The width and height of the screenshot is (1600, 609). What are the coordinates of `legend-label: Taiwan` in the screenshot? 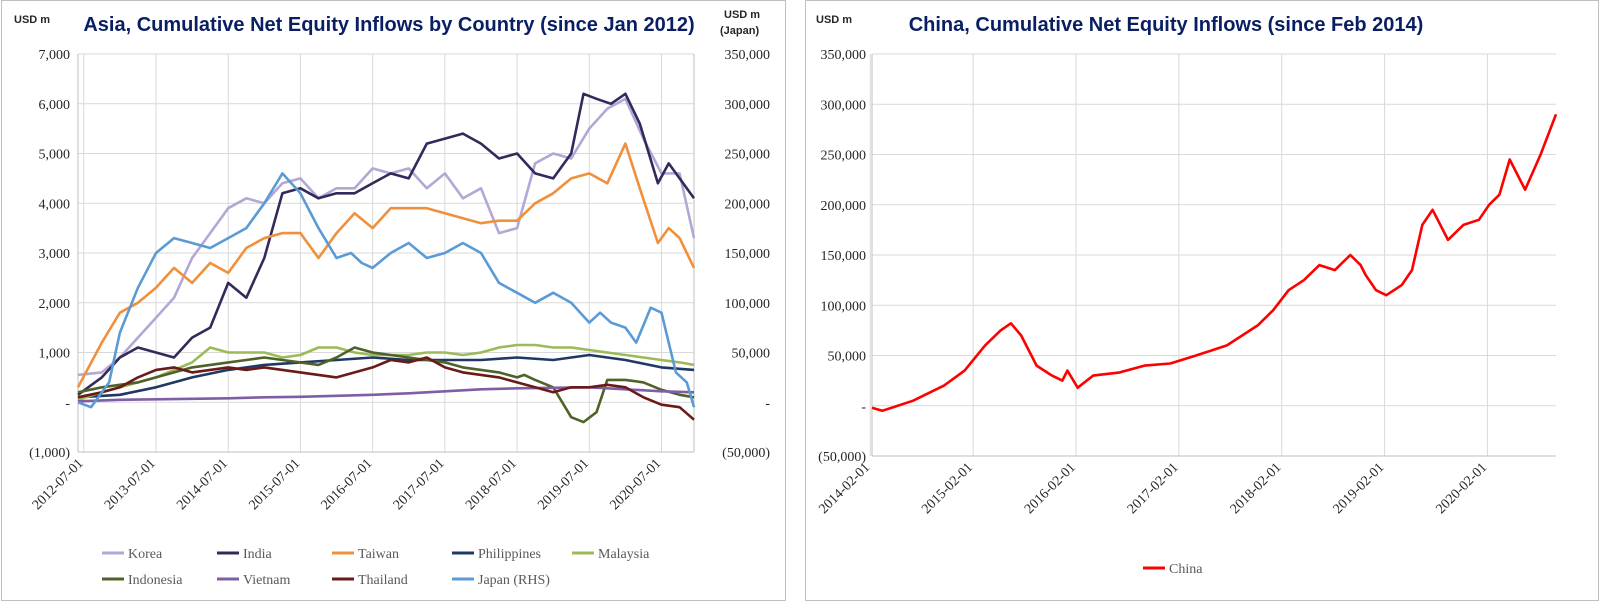 It's located at (378, 554).